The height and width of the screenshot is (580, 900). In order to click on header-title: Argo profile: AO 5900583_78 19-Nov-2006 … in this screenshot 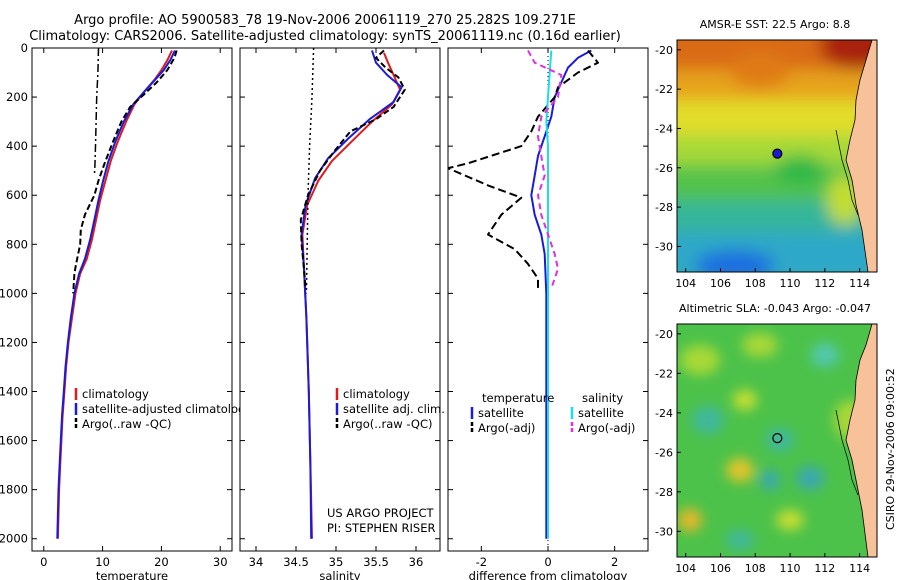, I will do `click(325, 29)`.